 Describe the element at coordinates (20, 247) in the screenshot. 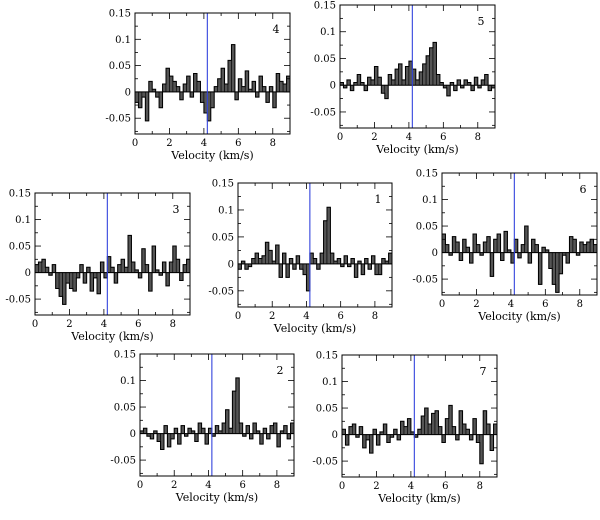

I see `y-tick-label: 0.05` at that location.